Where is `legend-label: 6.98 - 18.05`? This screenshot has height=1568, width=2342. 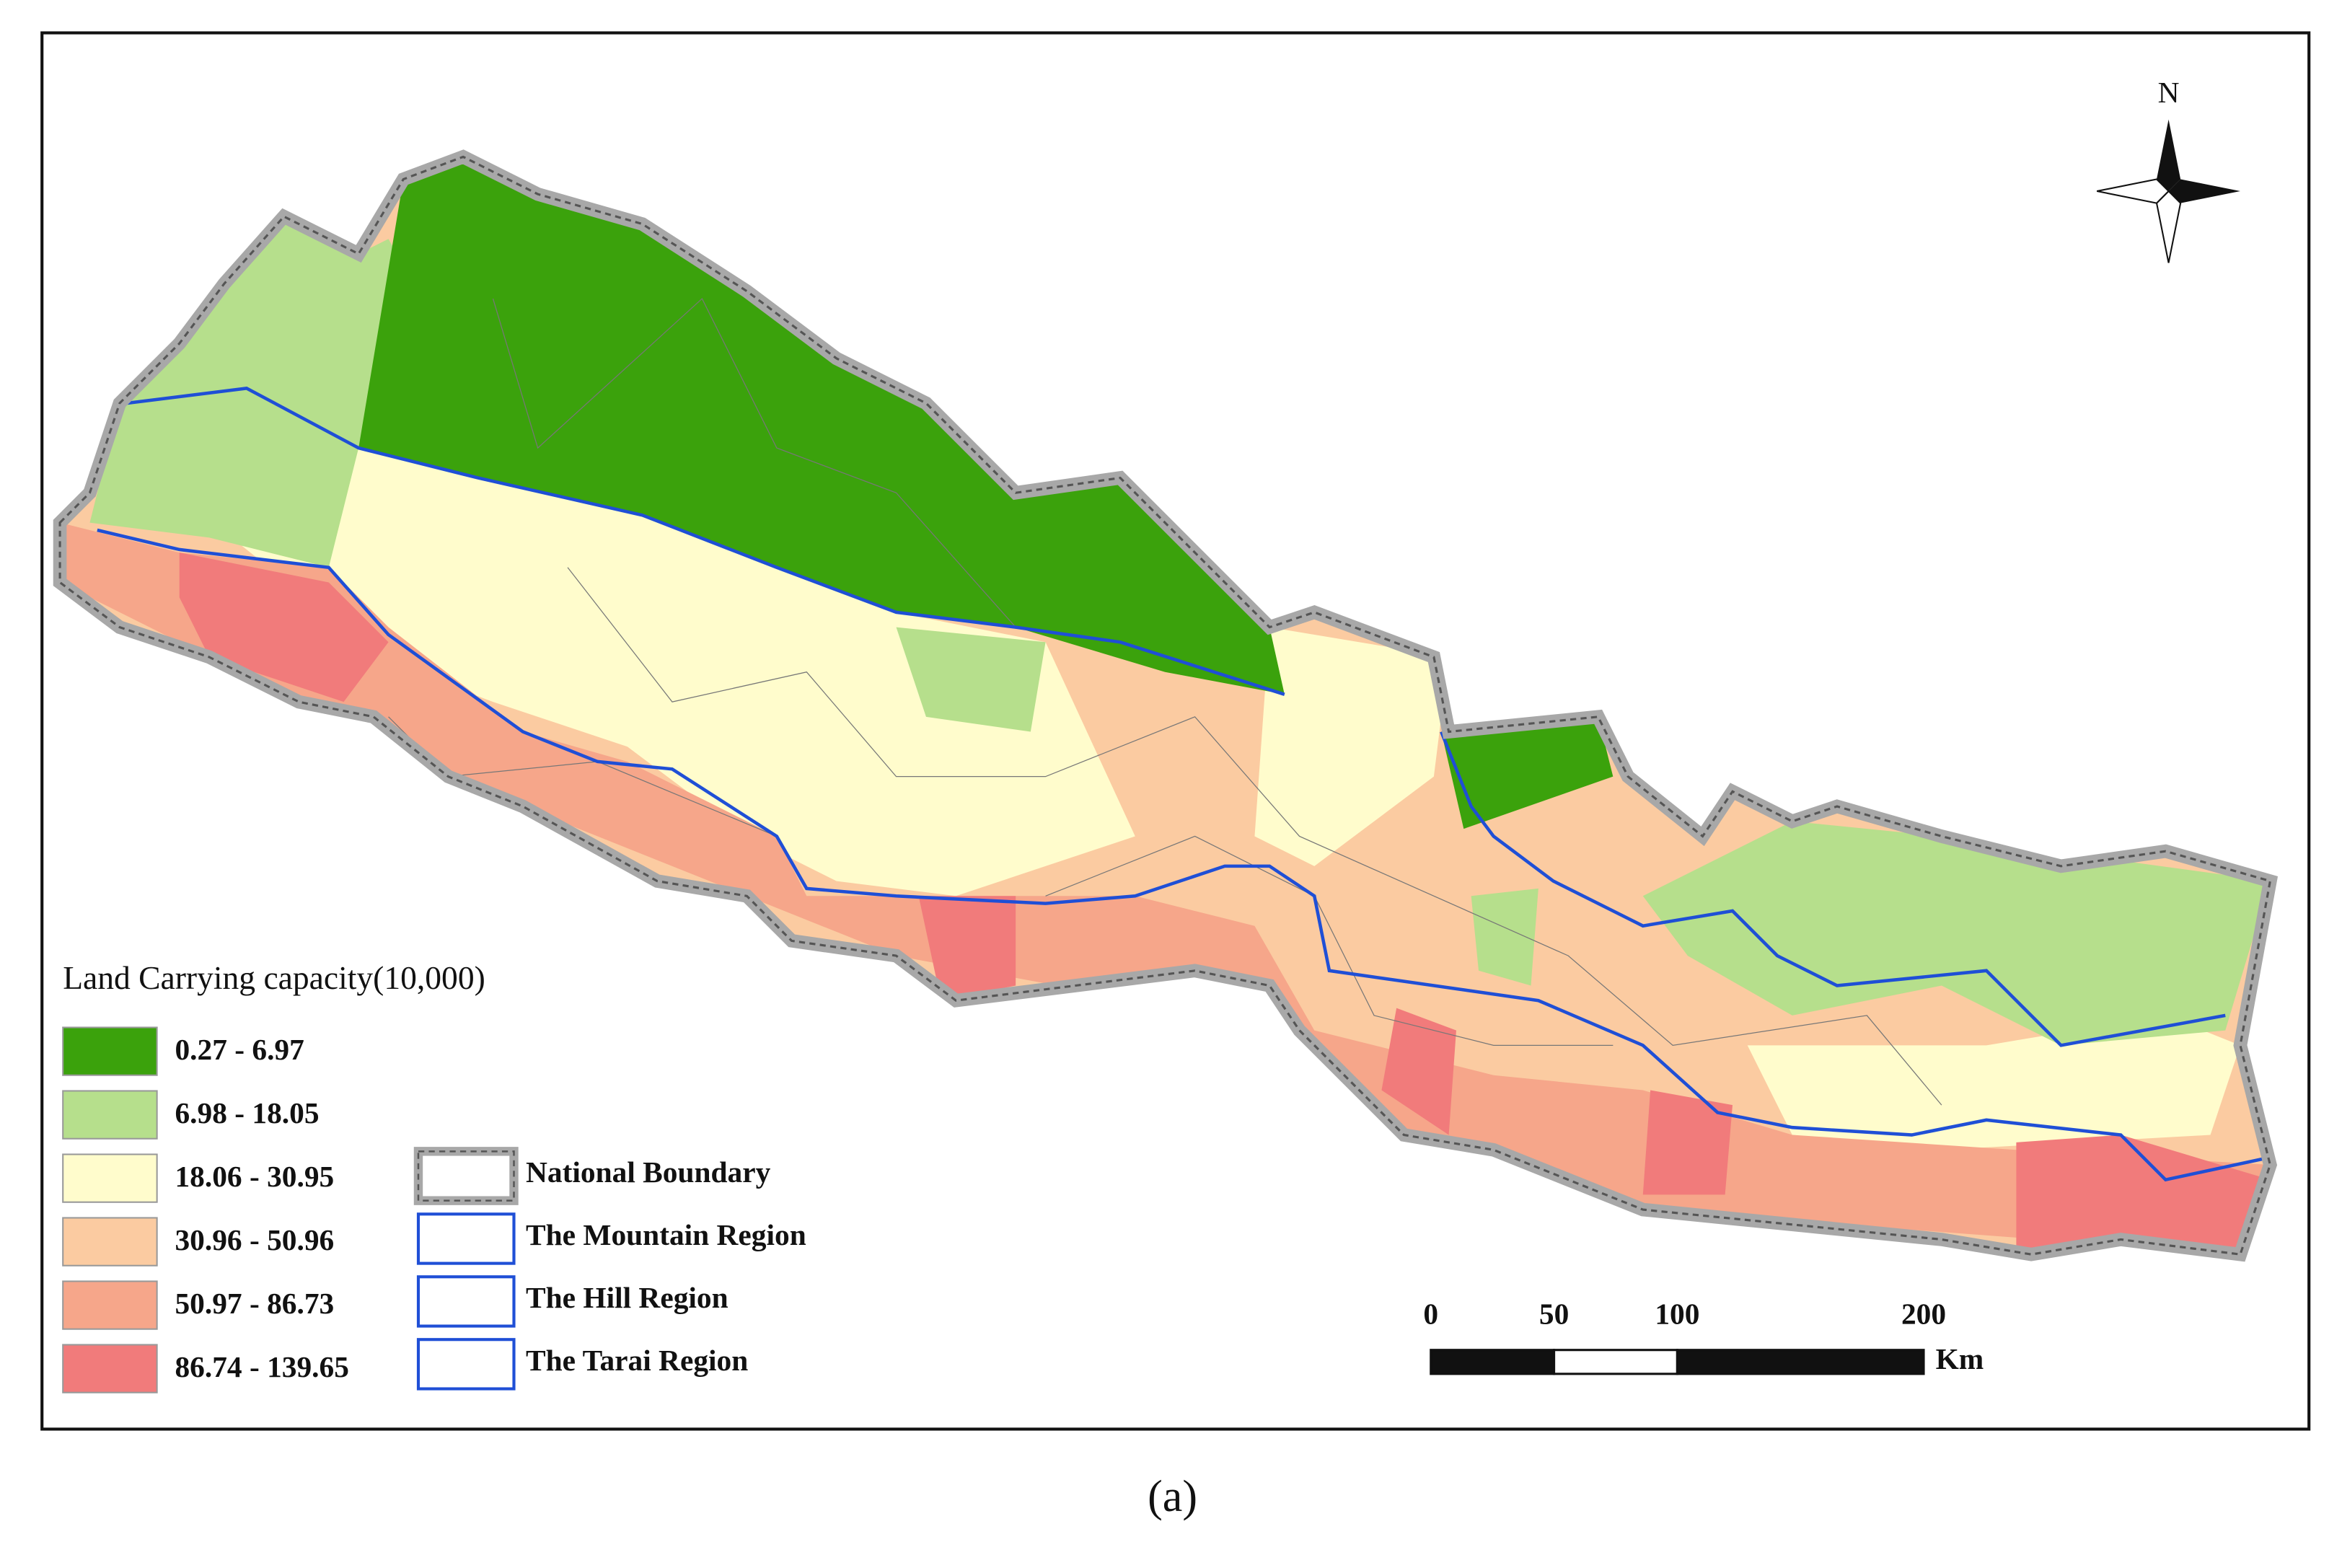 legend-label: 6.98 - 18.05 is located at coordinates (247, 1112).